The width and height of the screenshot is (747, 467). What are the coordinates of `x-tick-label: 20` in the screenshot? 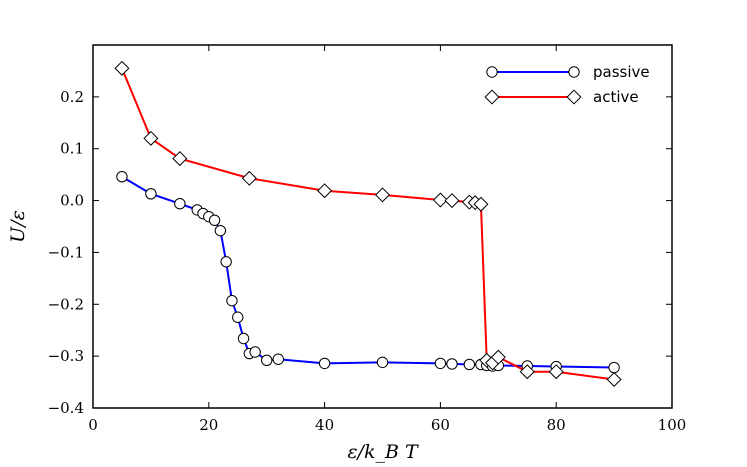 It's located at (208, 425).